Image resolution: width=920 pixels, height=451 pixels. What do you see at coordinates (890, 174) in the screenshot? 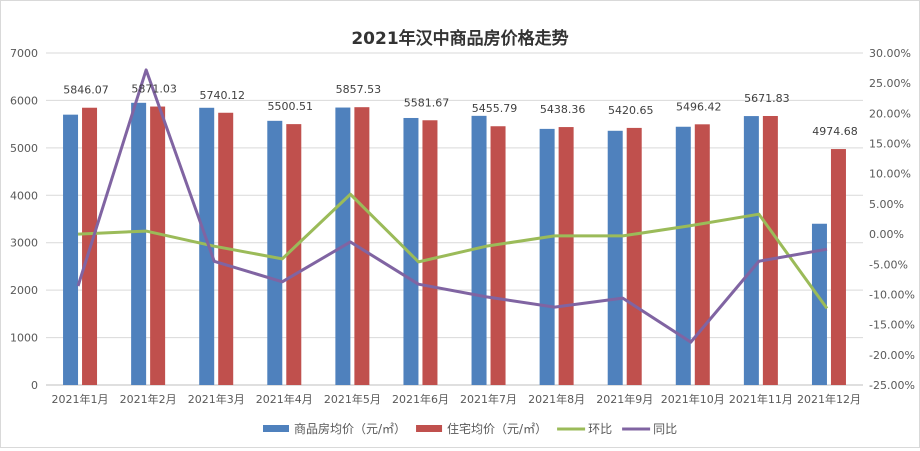
I see `y-right-tick-label: 10.00%` at bounding box center [890, 174].